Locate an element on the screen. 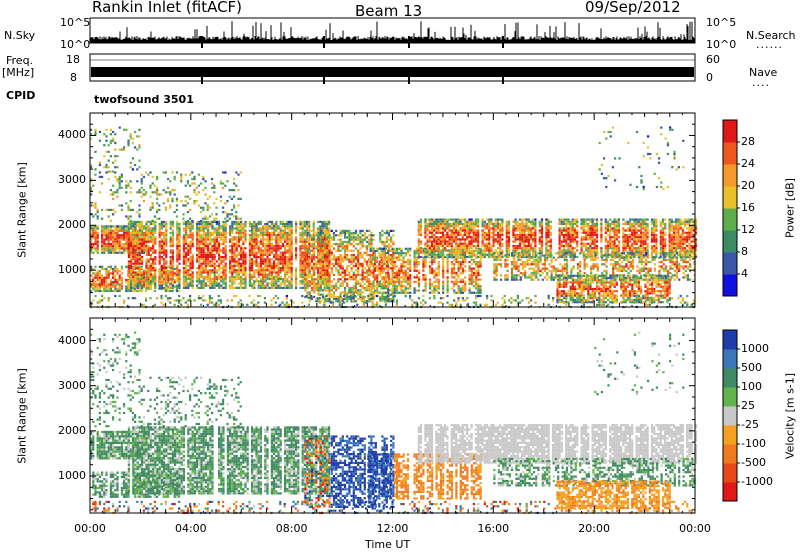 Image resolution: width=800 pixels, height=554 pixels. nave-tick-bottom: 0 is located at coordinates (709, 77).